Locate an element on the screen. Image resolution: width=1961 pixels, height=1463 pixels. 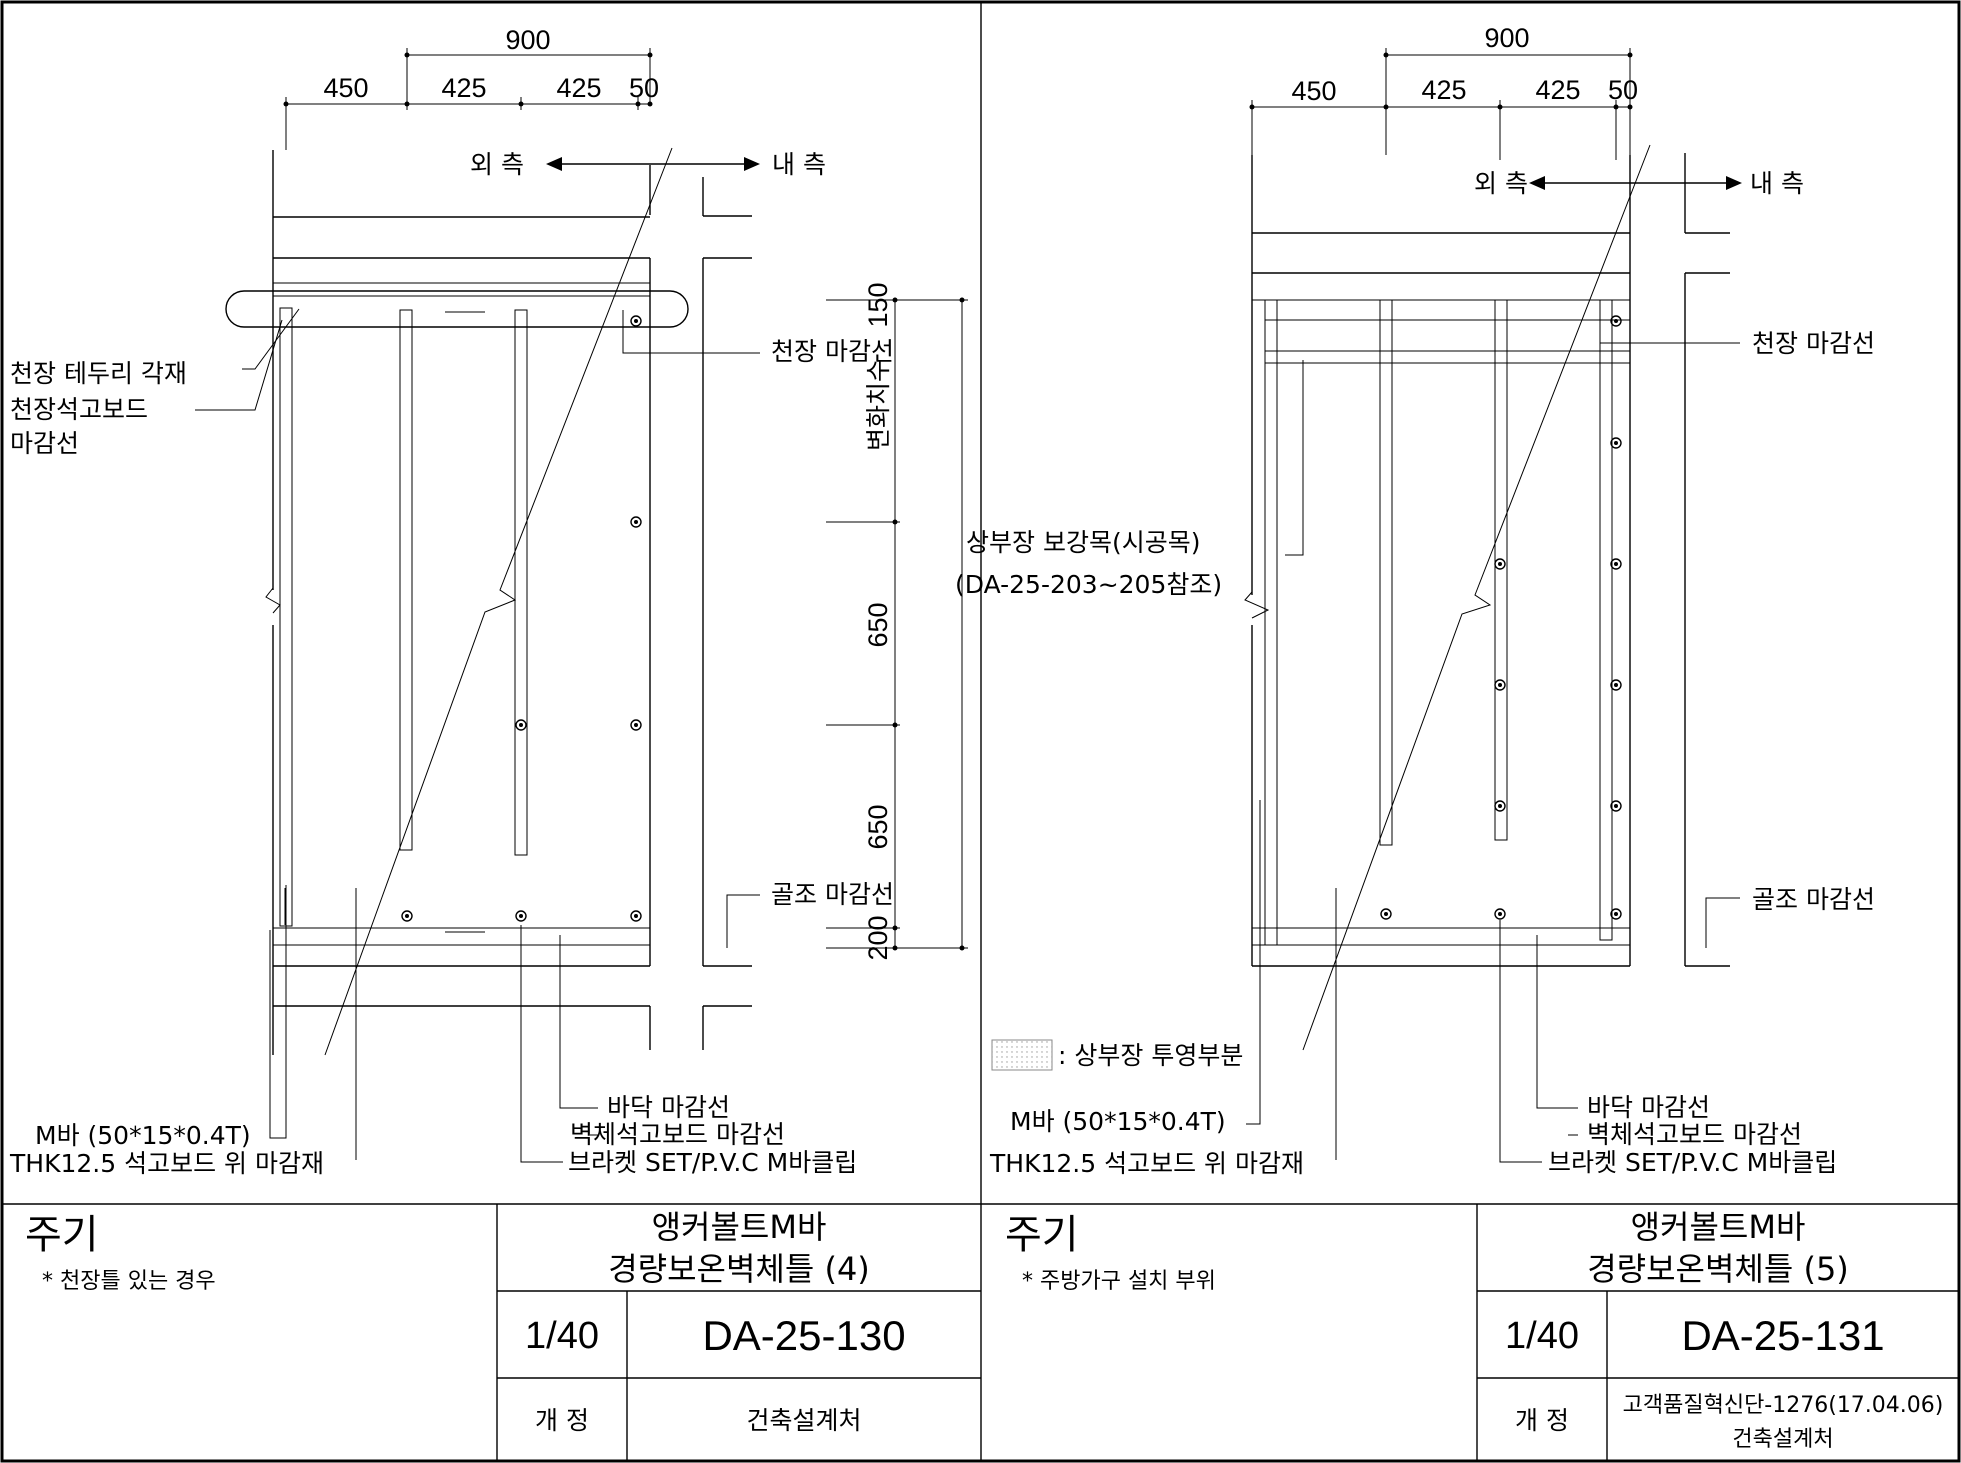
drawing-number: DA-25-130 is located at coordinates (803, 1335).